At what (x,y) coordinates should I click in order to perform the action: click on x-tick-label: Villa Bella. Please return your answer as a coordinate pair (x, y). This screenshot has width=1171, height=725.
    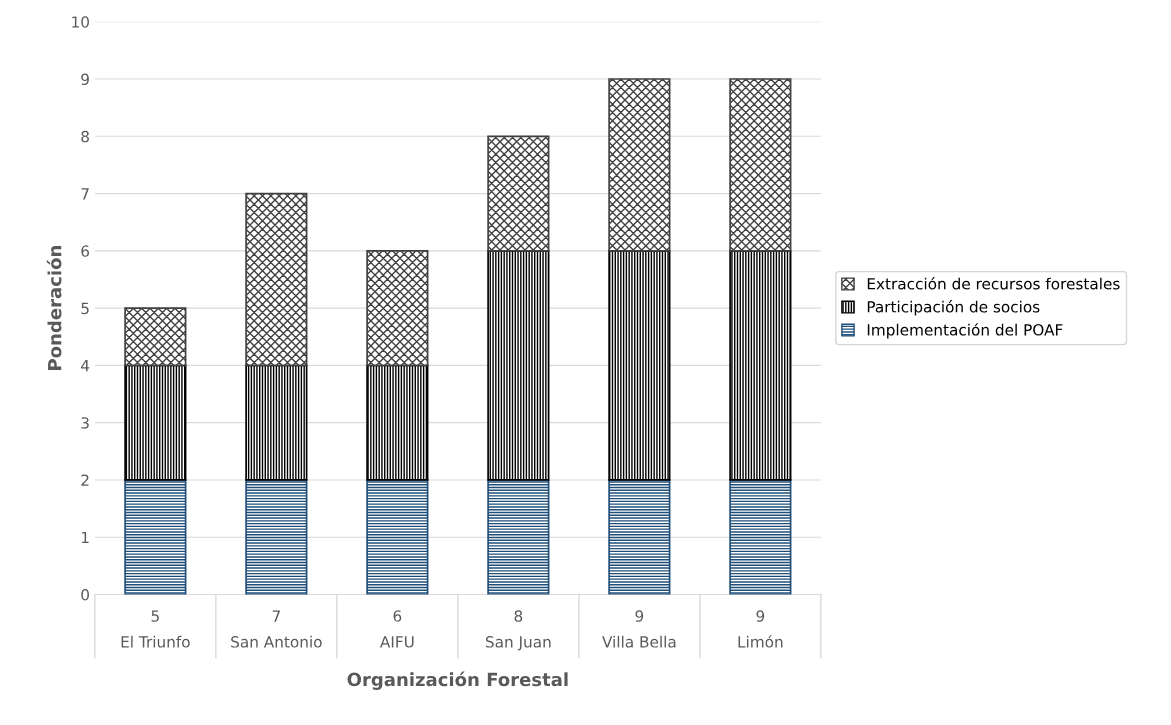
    Looking at the image, I should click on (639, 641).